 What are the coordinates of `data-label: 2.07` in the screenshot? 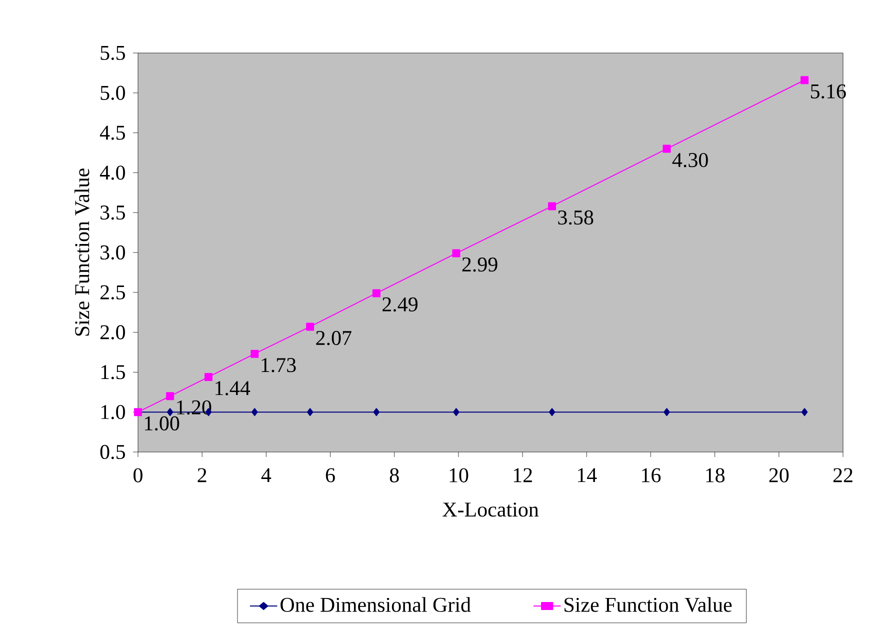 It's located at (334, 338).